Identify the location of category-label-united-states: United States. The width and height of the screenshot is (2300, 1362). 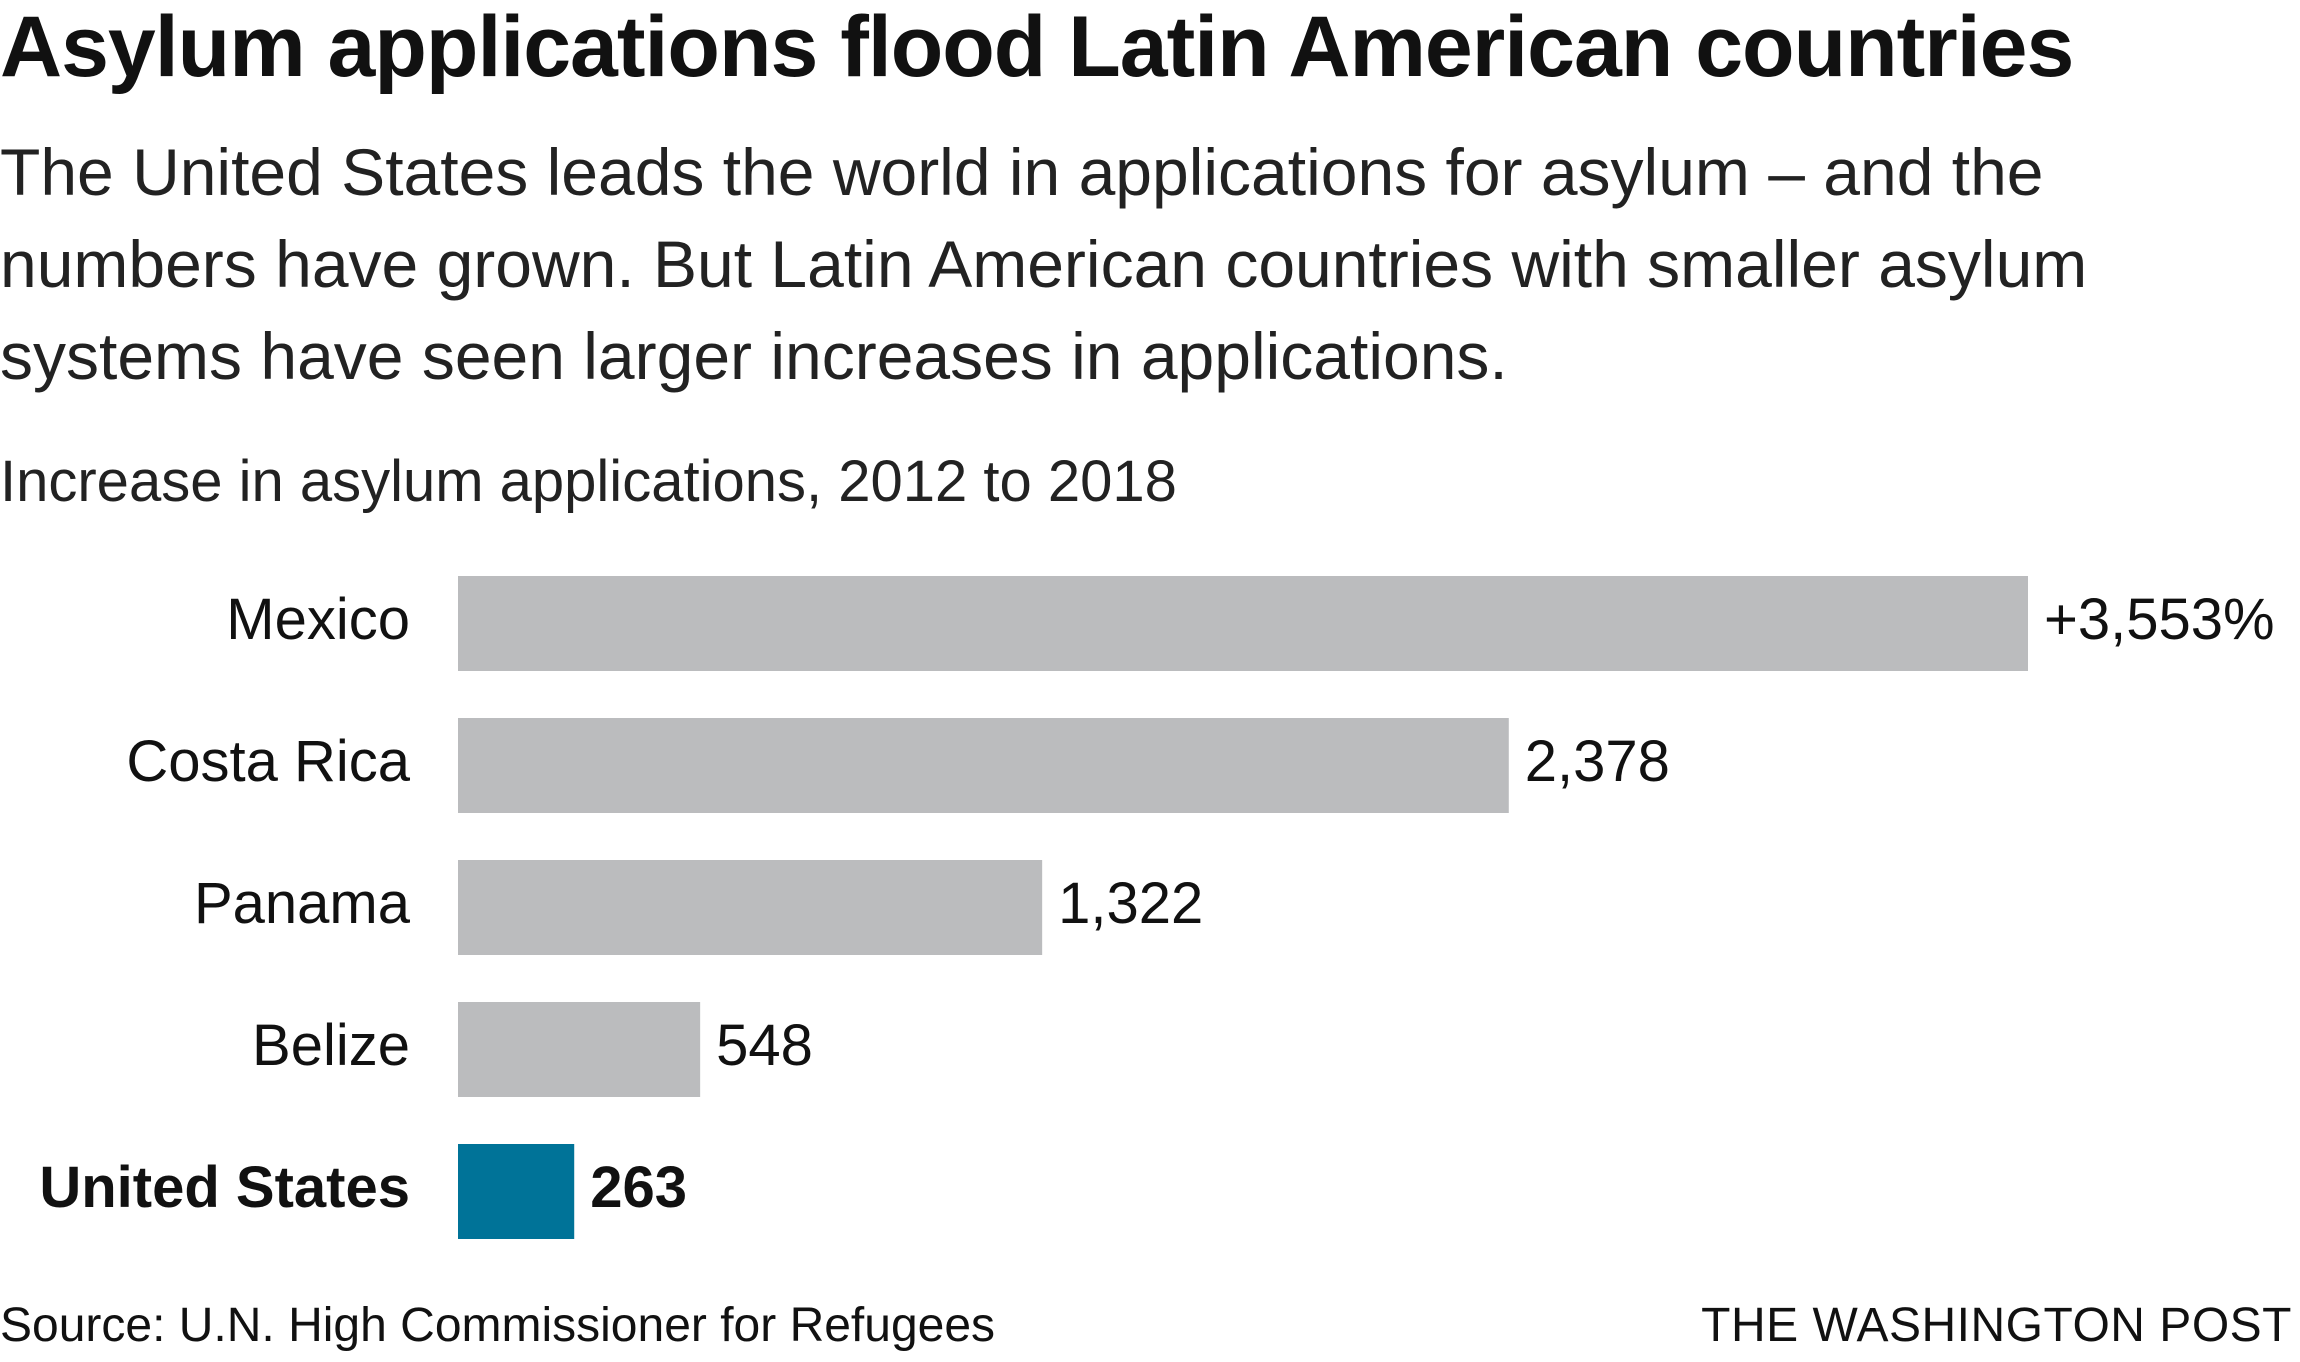
(224, 1187).